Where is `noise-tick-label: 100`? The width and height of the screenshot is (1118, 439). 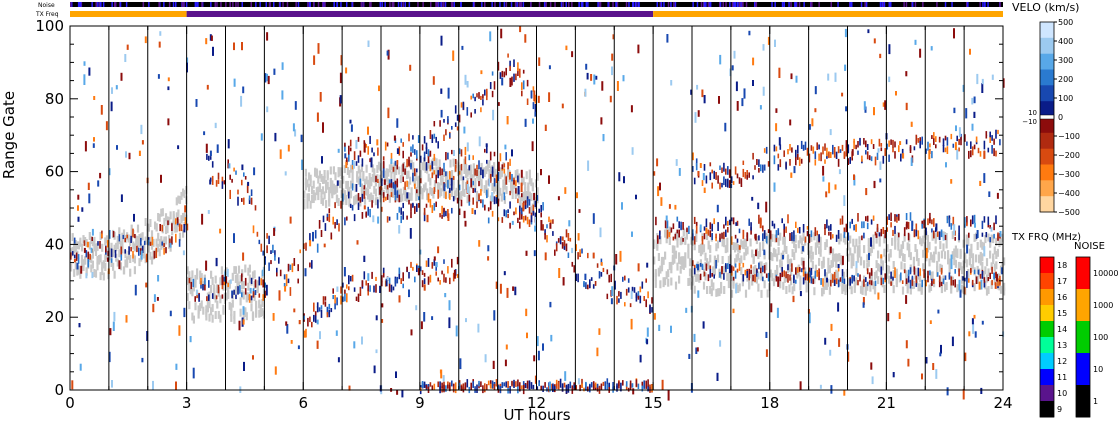 noise-tick-label: 100 is located at coordinates (1100, 337).